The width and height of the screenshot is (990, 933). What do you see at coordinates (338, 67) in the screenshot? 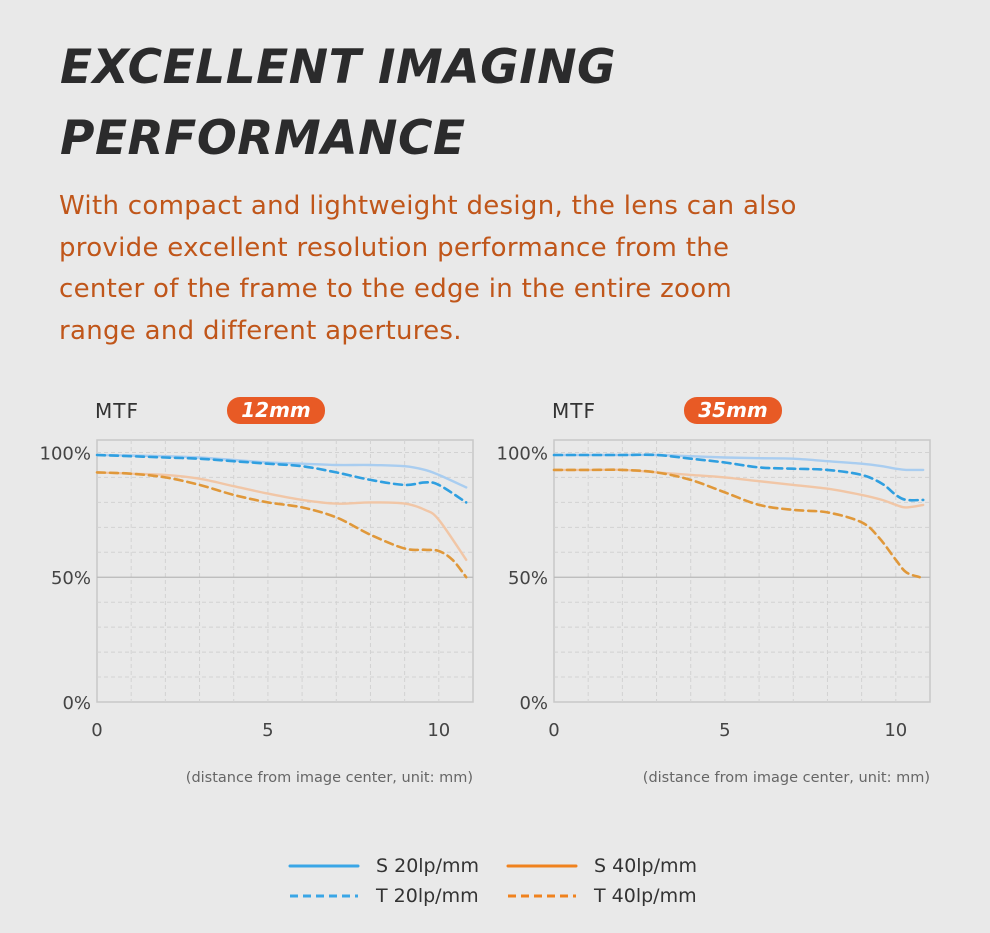
I see `heading-line-1: EXCELLENT IMAGING` at bounding box center [338, 67].